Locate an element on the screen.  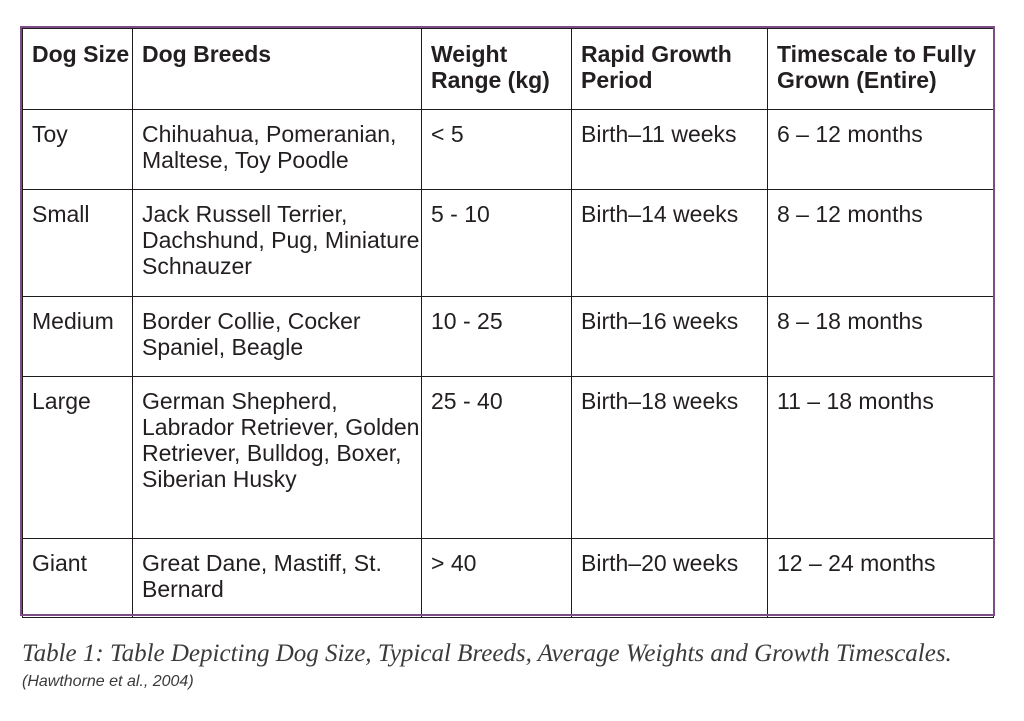
header-rapid-growth: Rapid Growth Period is located at coordinates (669, 69).